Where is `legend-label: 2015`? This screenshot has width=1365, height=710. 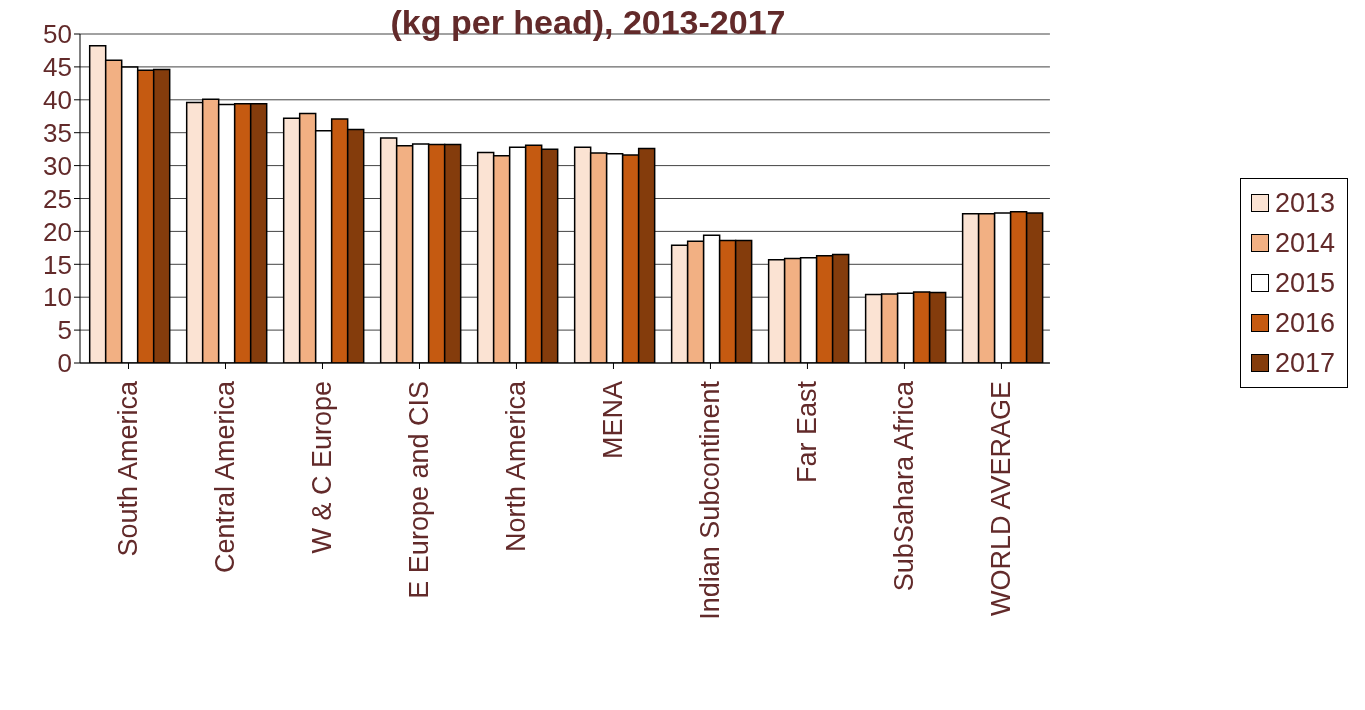 legend-label: 2015 is located at coordinates (1304, 283).